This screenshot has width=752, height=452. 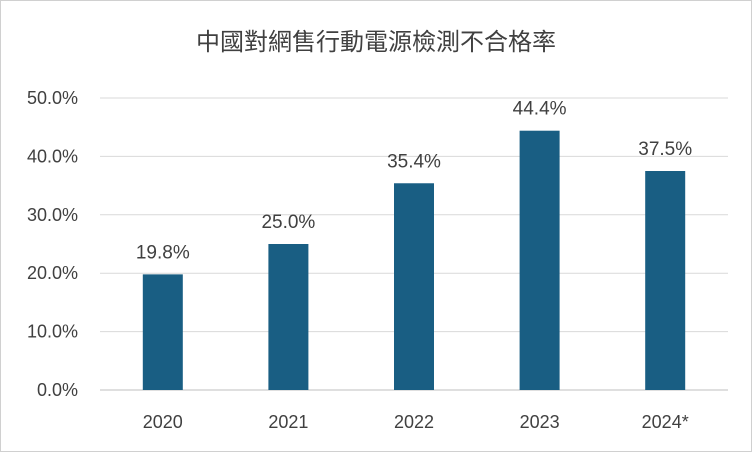 What do you see at coordinates (665, 149) in the screenshot?
I see `data-label: 37.5%` at bounding box center [665, 149].